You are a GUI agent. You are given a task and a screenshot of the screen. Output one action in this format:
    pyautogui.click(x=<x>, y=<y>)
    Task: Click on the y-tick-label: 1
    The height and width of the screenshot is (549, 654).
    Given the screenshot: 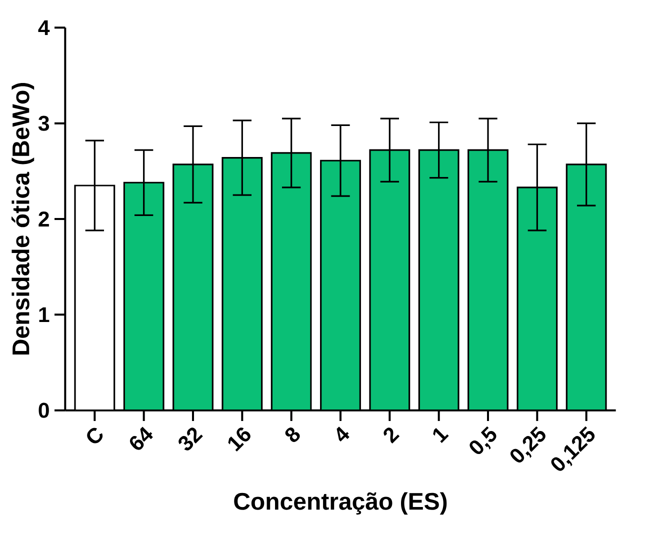 What is the action you would take?
    pyautogui.click(x=44, y=314)
    